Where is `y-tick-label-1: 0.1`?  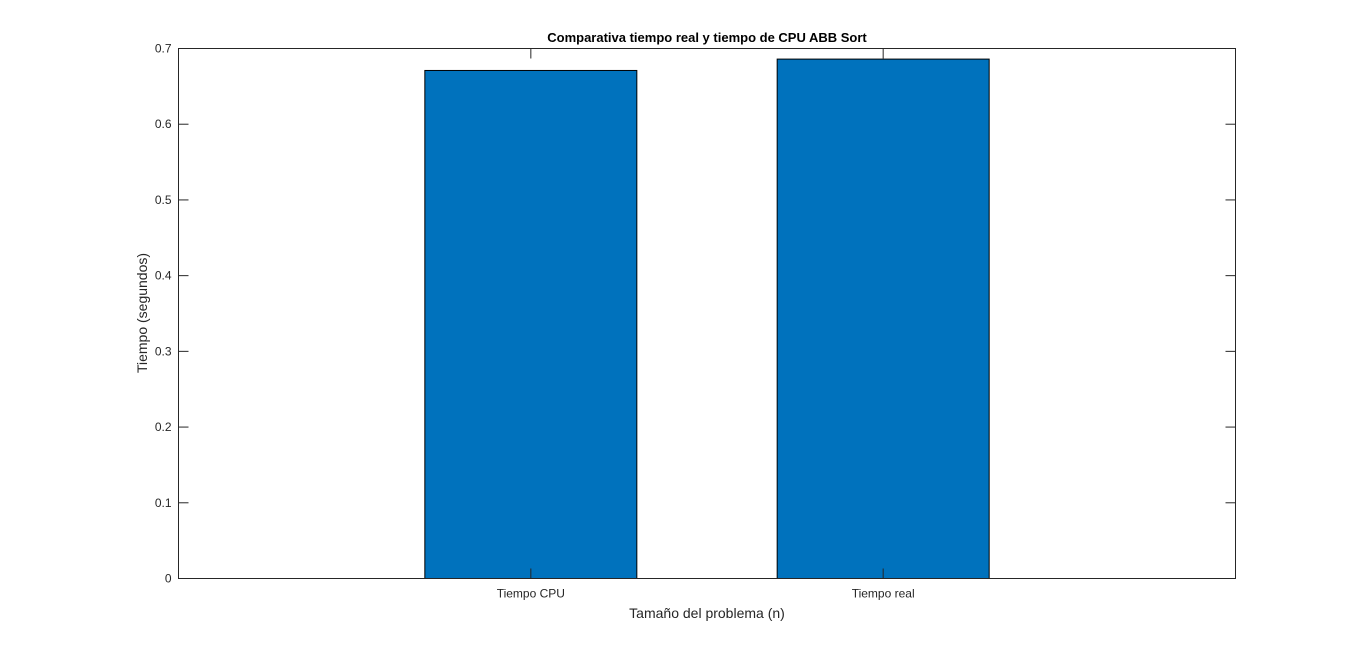 y-tick-label-1: 0.1 is located at coordinates (163, 503).